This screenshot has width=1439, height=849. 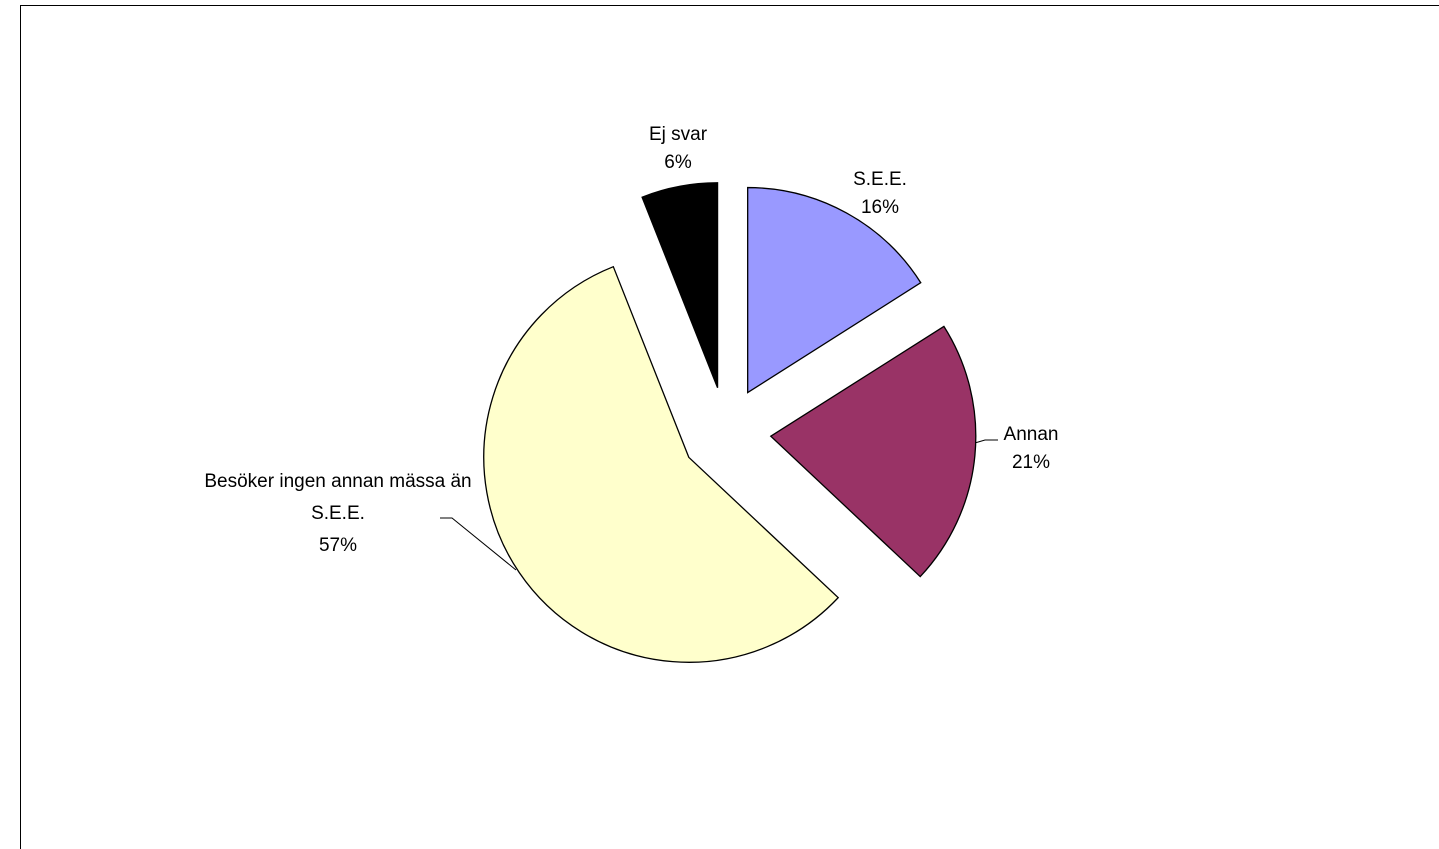 I want to click on category-label: S.E.E., so click(x=880, y=179).